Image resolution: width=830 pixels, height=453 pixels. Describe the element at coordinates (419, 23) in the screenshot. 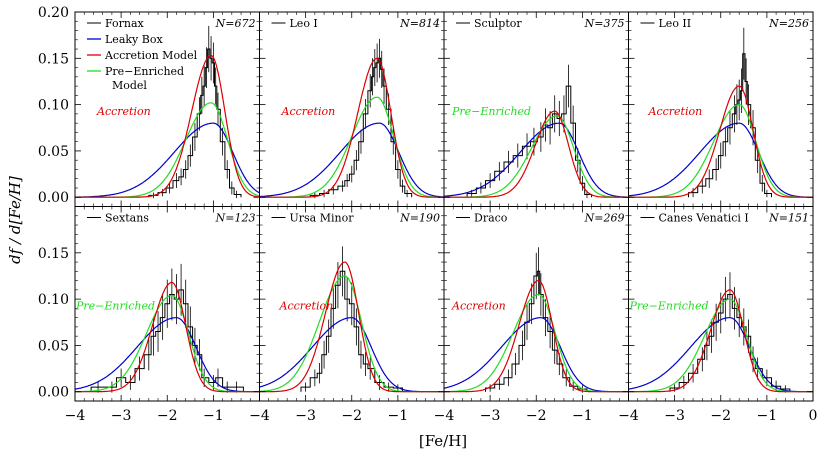

I see `star-count-label: N=814` at that location.